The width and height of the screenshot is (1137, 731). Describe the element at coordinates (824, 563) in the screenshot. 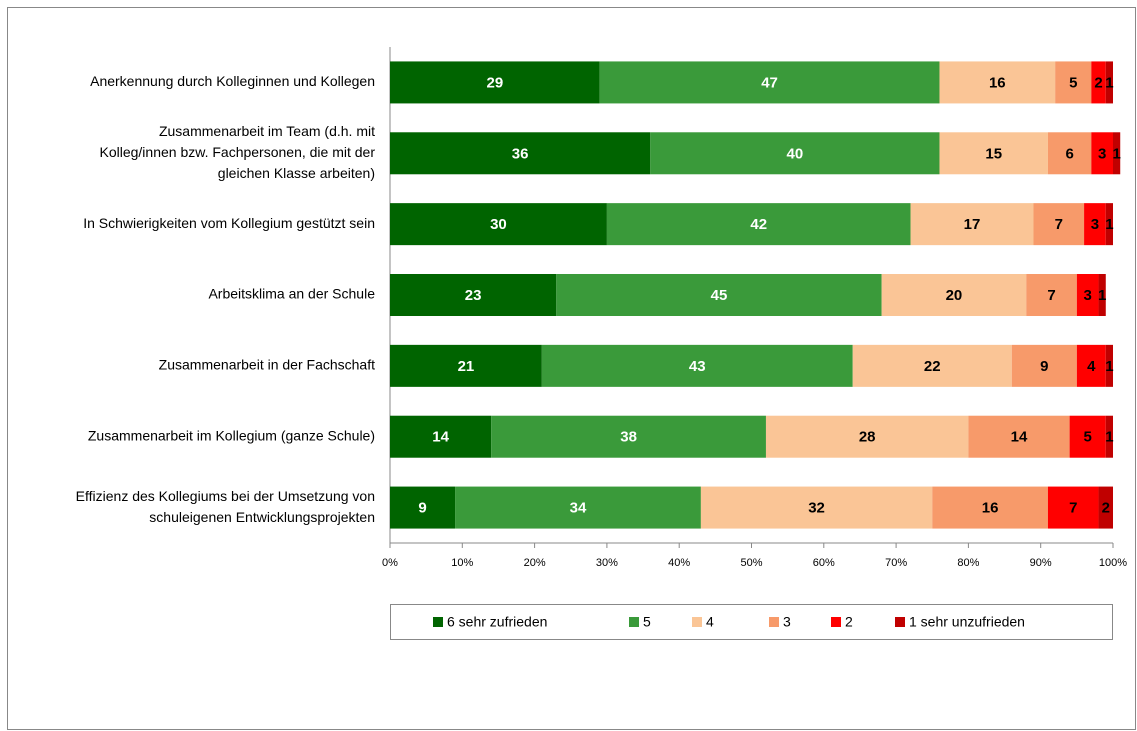

I see `x-tick-label: 60%` at that location.